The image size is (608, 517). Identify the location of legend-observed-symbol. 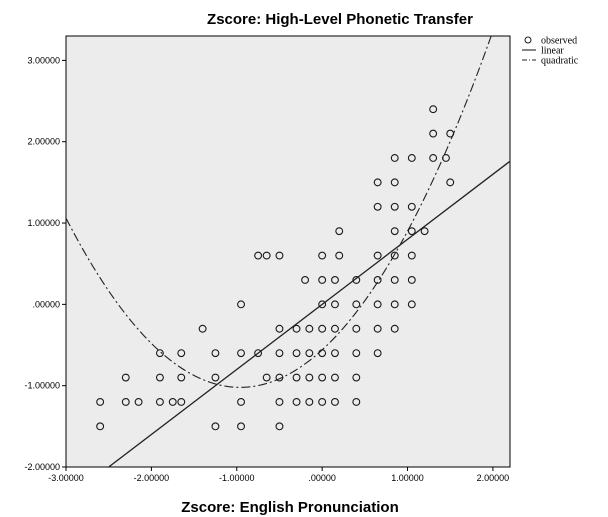
(528, 40).